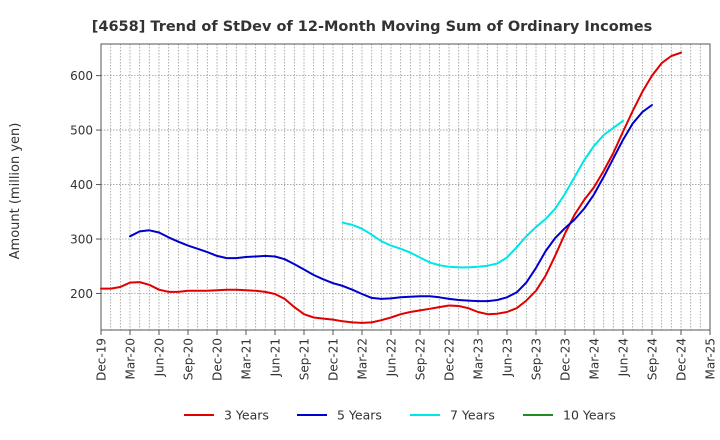 Image resolution: width=720 pixels, height=440 pixels. What do you see at coordinates (653, 359) in the screenshot?
I see `x-tick-label: Sep-24` at bounding box center [653, 359].